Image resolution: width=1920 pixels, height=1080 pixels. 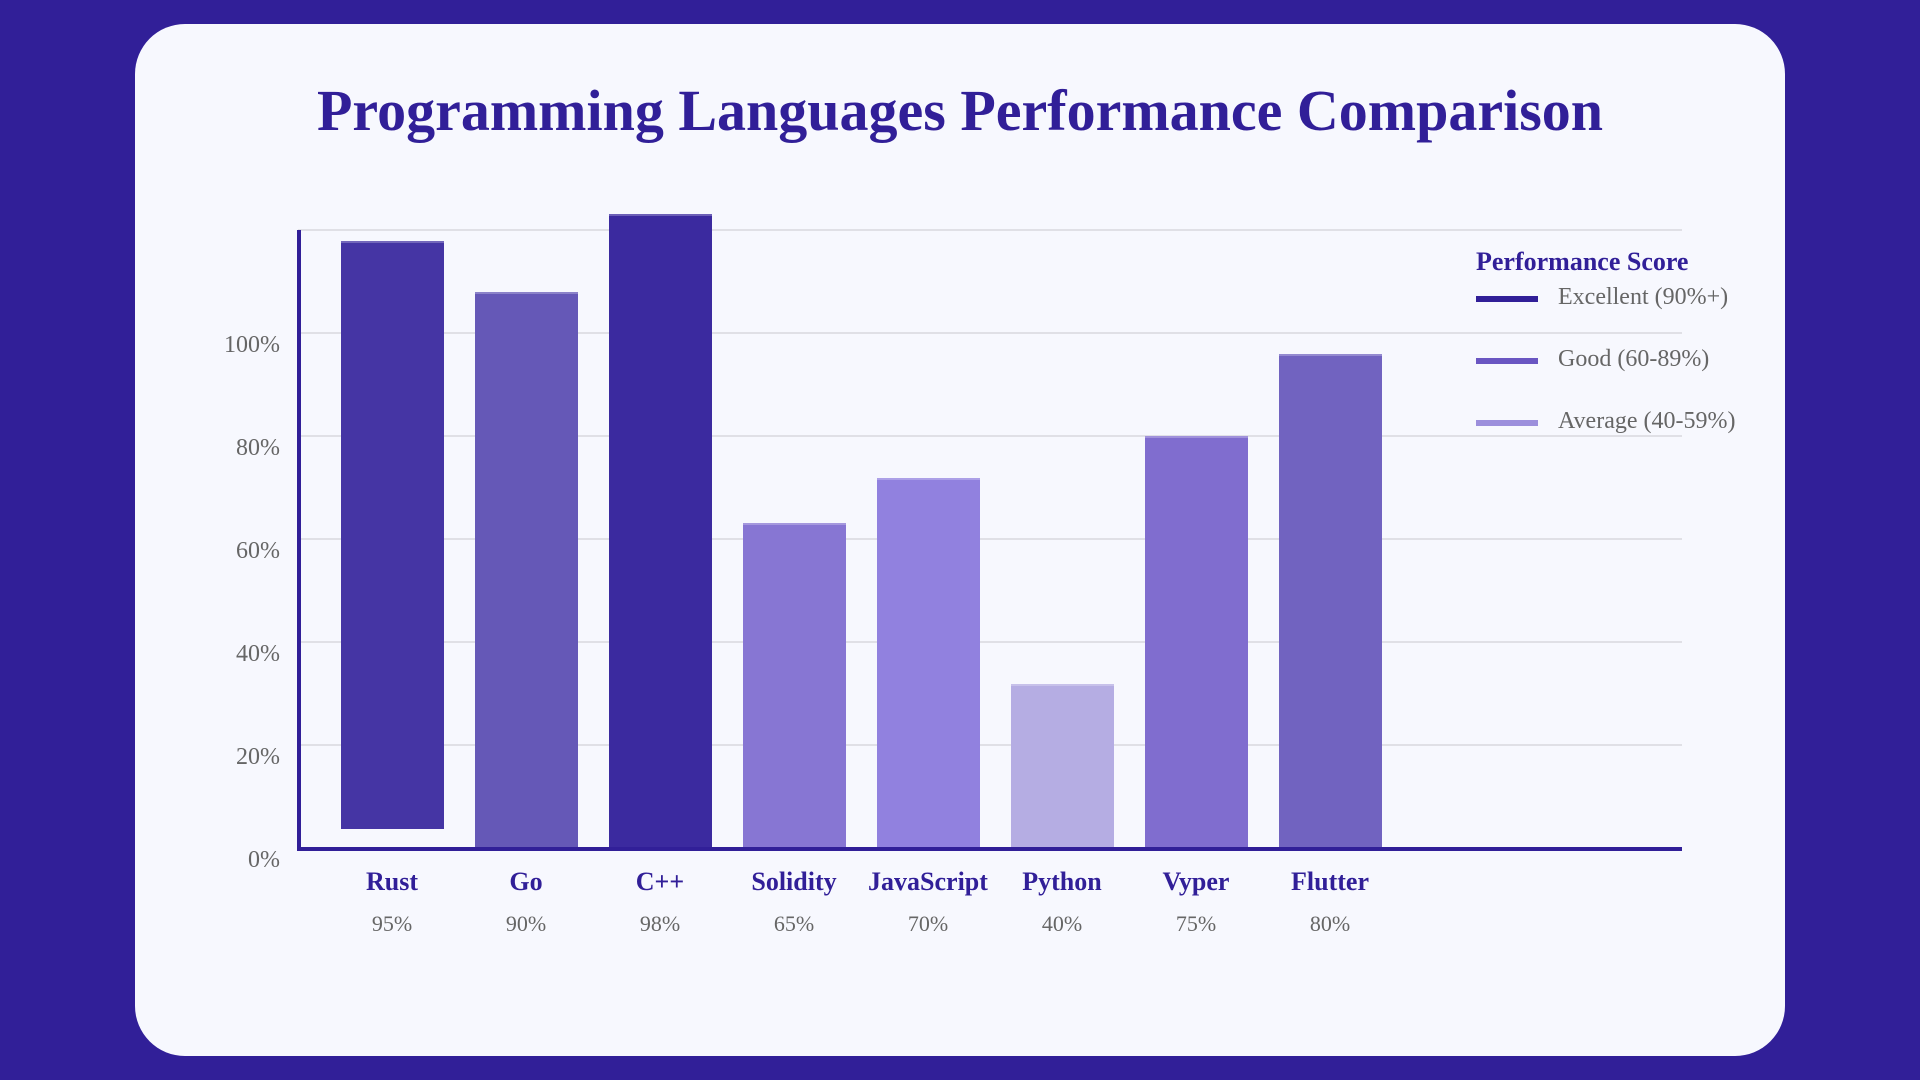 I want to click on value-label: 65%, so click(x=794, y=923).